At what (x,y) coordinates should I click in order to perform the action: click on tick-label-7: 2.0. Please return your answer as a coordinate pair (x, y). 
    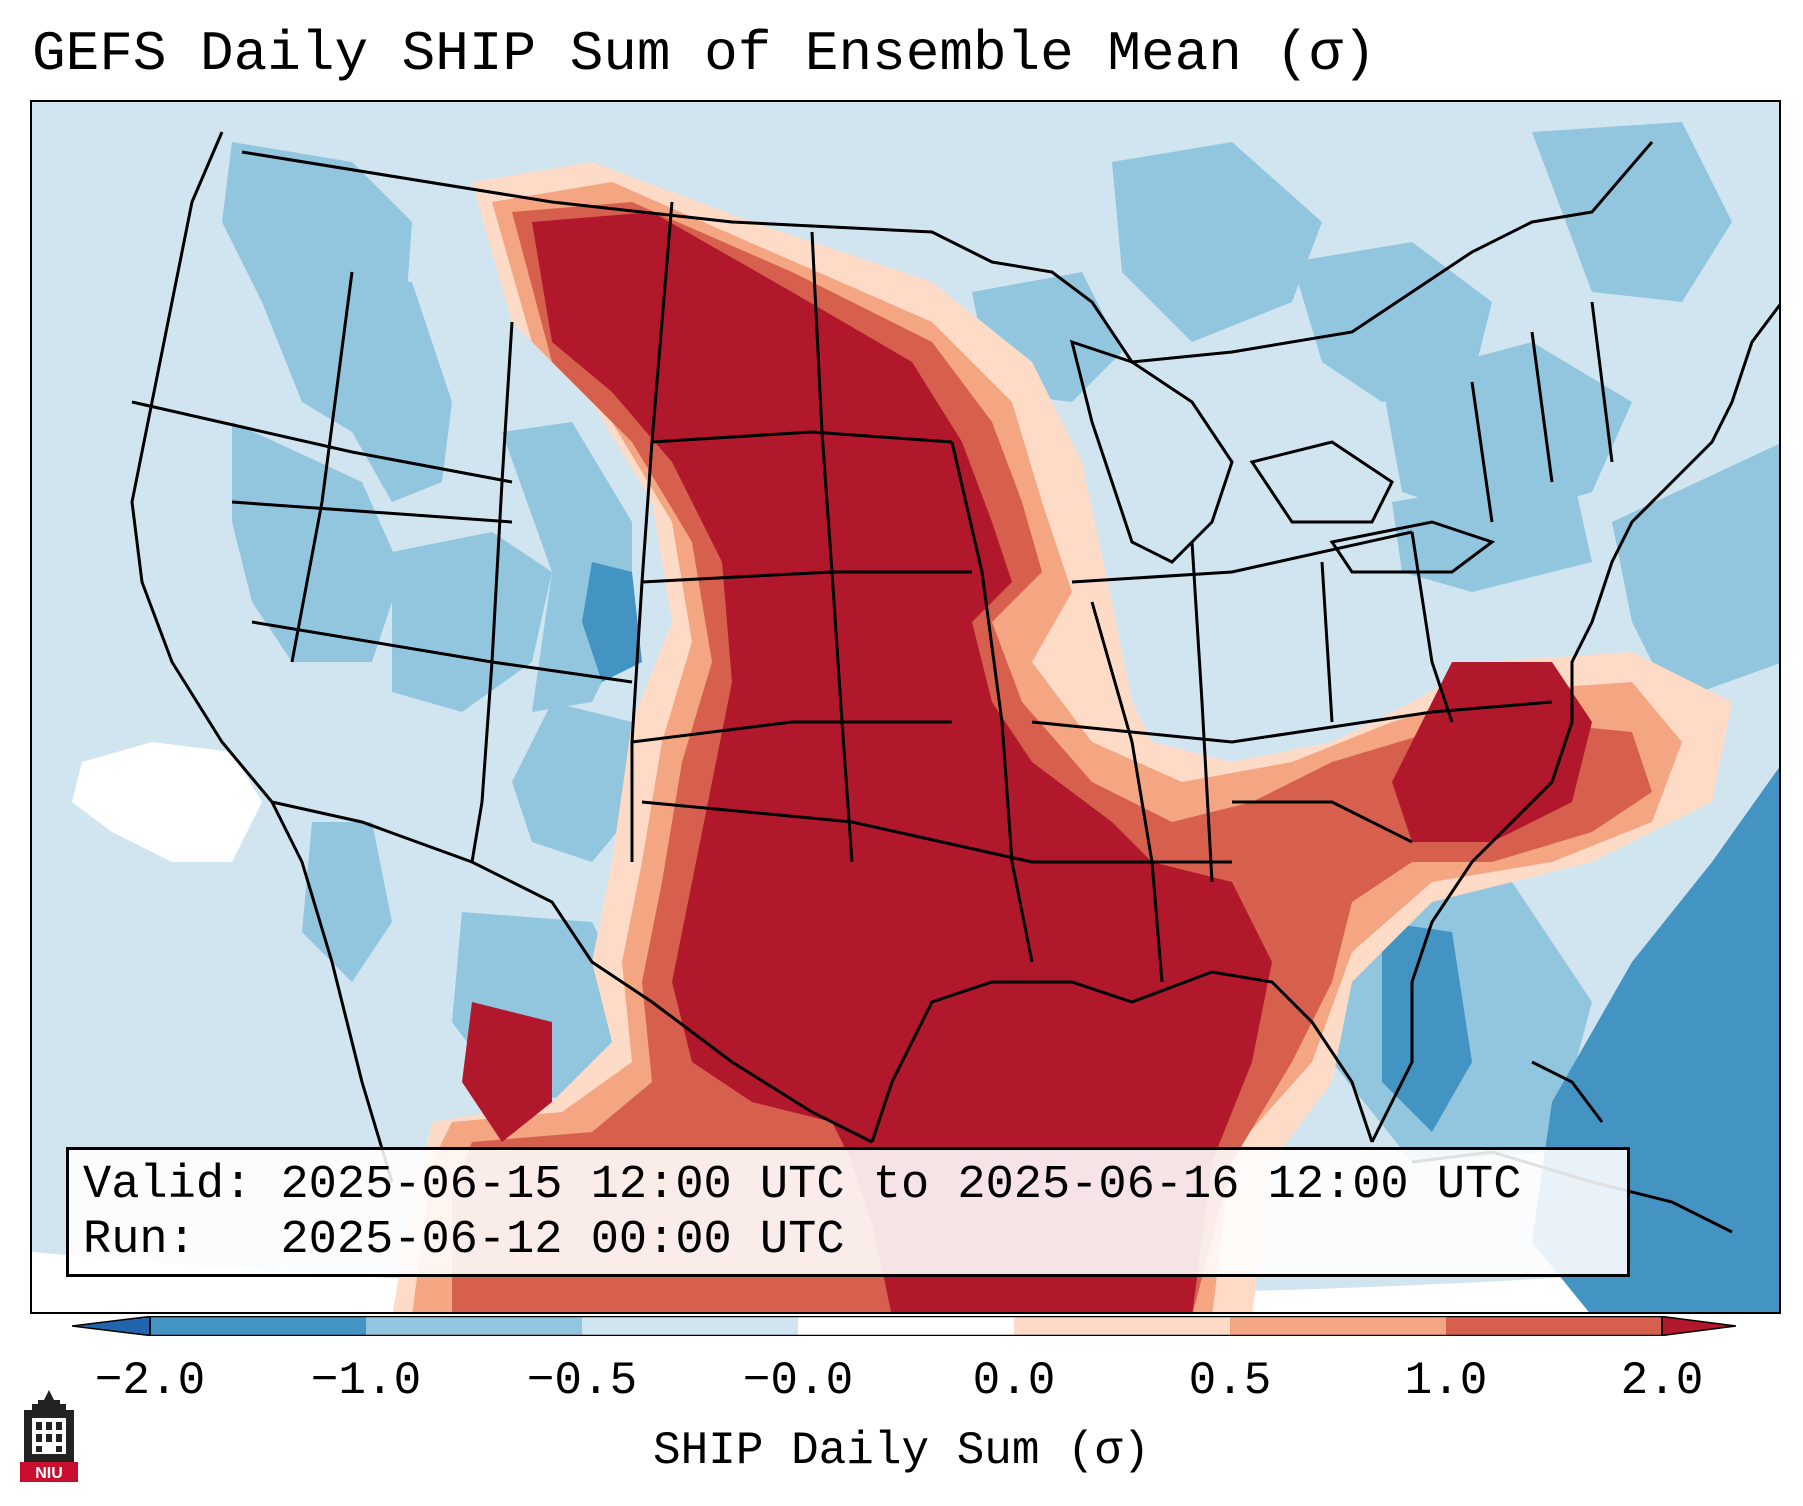
    Looking at the image, I should click on (1662, 1381).